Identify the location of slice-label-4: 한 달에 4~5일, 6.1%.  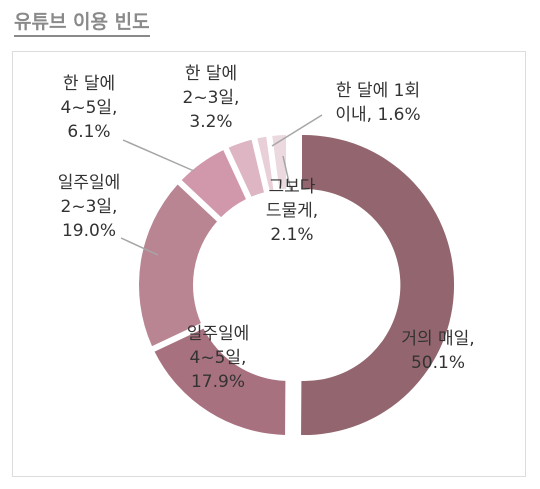
(89, 108).